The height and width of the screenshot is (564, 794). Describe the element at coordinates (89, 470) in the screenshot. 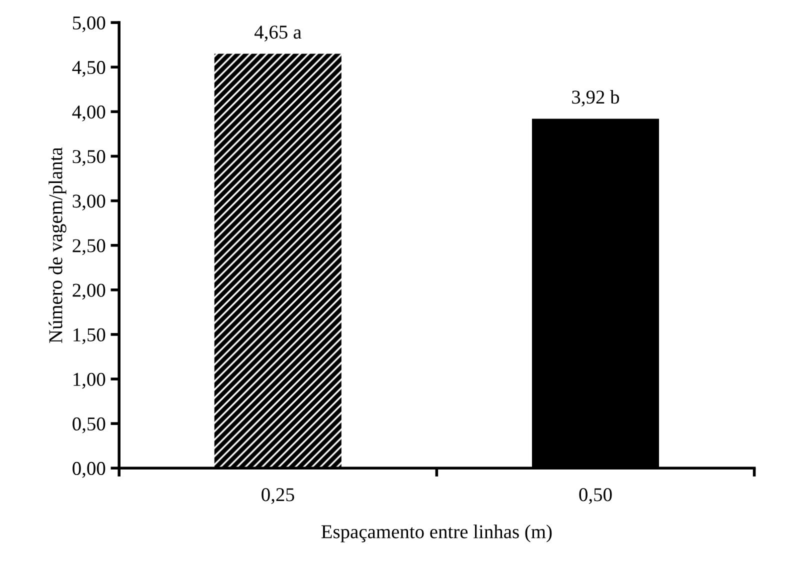

I see `y-tick-label: 0,00` at that location.